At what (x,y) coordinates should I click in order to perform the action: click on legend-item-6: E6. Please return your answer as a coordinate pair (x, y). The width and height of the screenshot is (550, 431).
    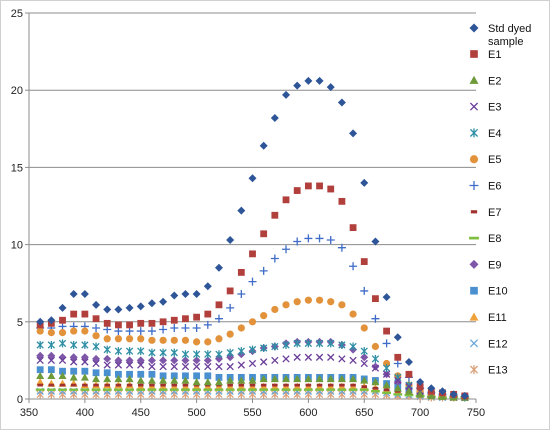
    Looking at the image, I should click on (485, 187).